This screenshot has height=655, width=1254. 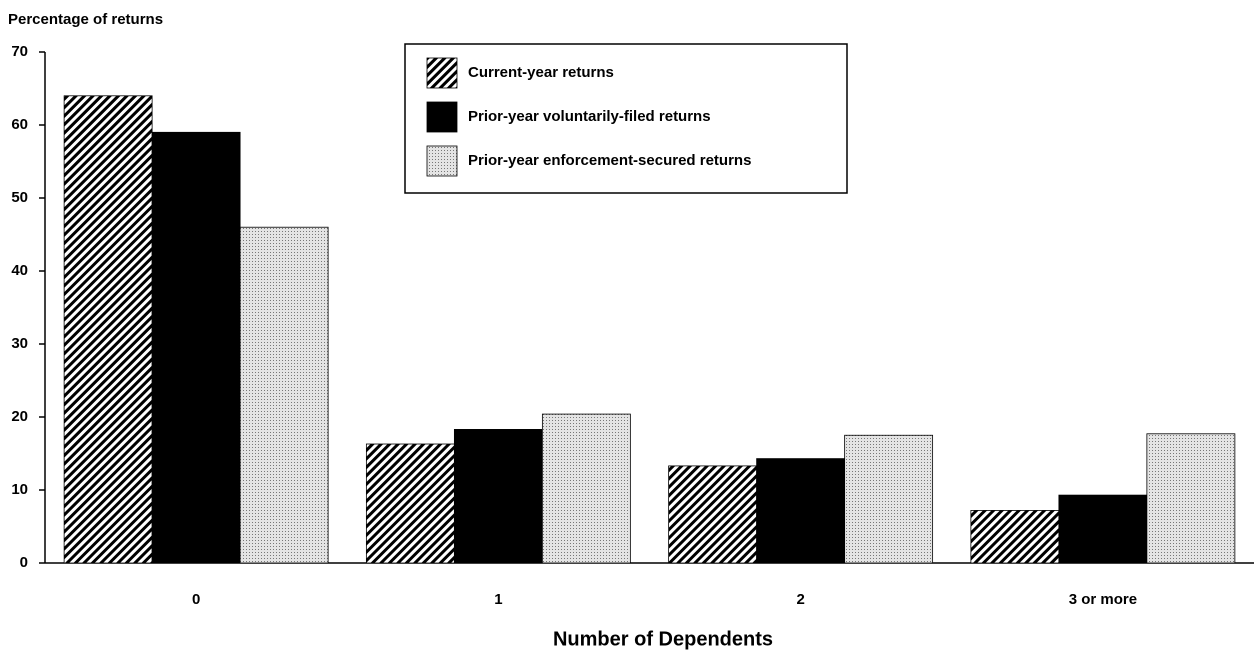 What do you see at coordinates (19, 343) in the screenshot?
I see `y-tick-label: 30` at bounding box center [19, 343].